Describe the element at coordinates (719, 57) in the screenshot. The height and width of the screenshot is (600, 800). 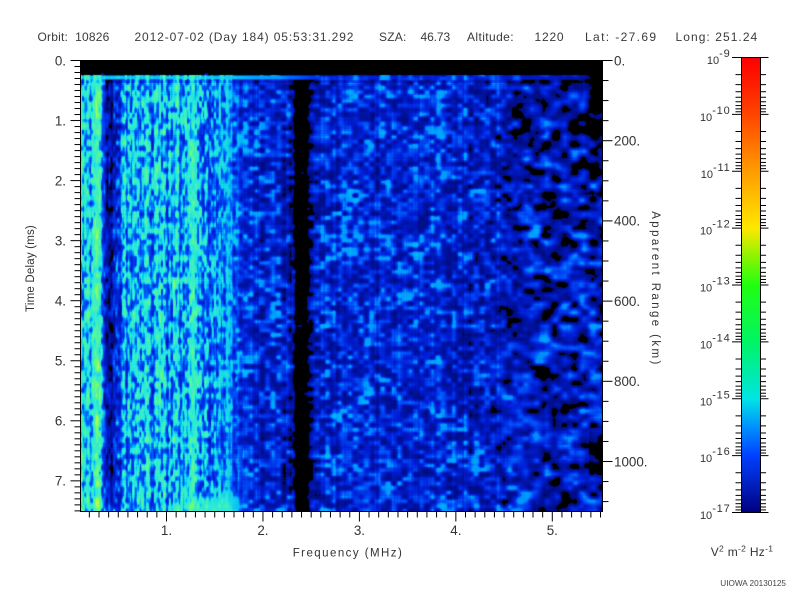
I see `svg-text: 10-9` at that location.